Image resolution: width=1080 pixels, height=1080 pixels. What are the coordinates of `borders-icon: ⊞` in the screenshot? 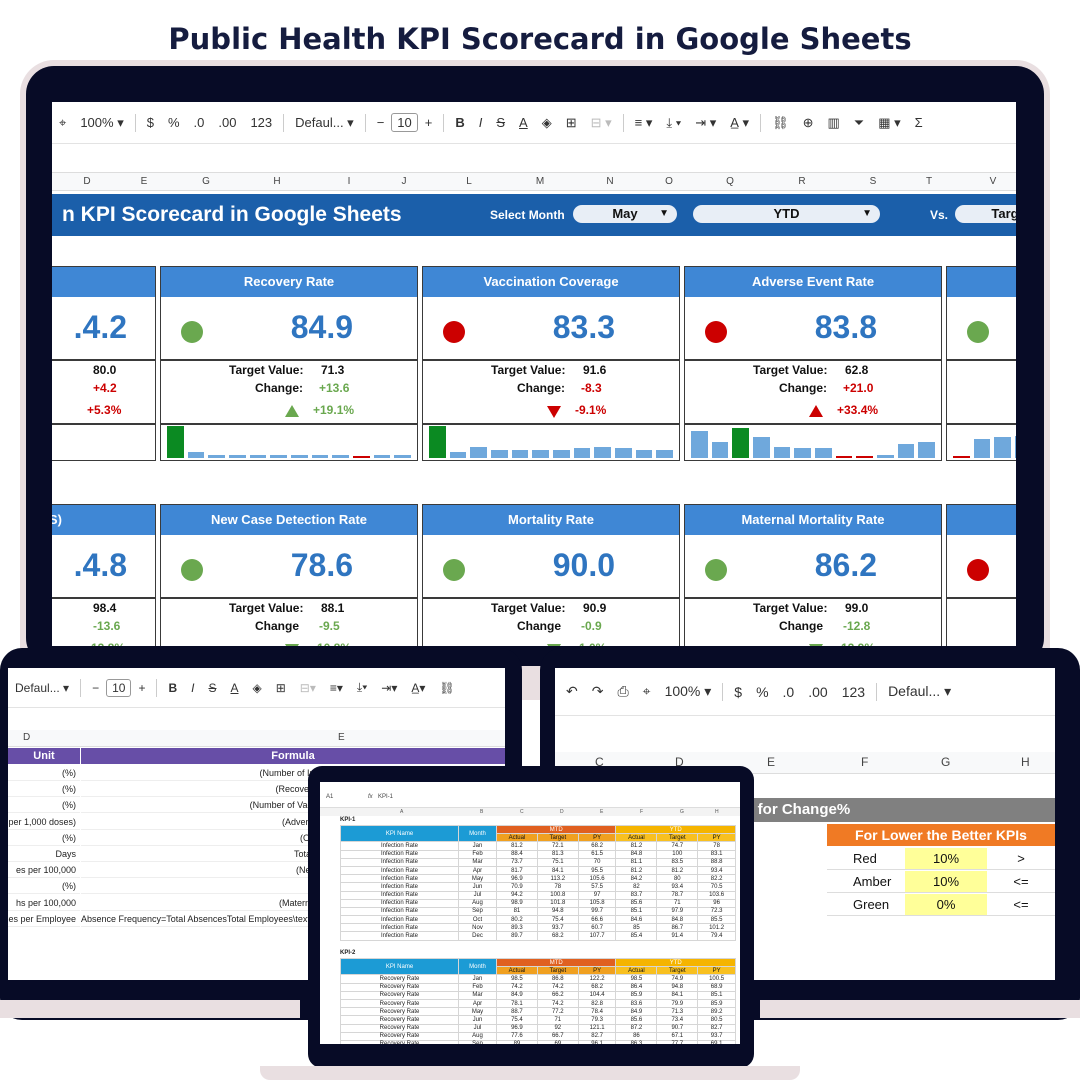 It's located at (280, 687).